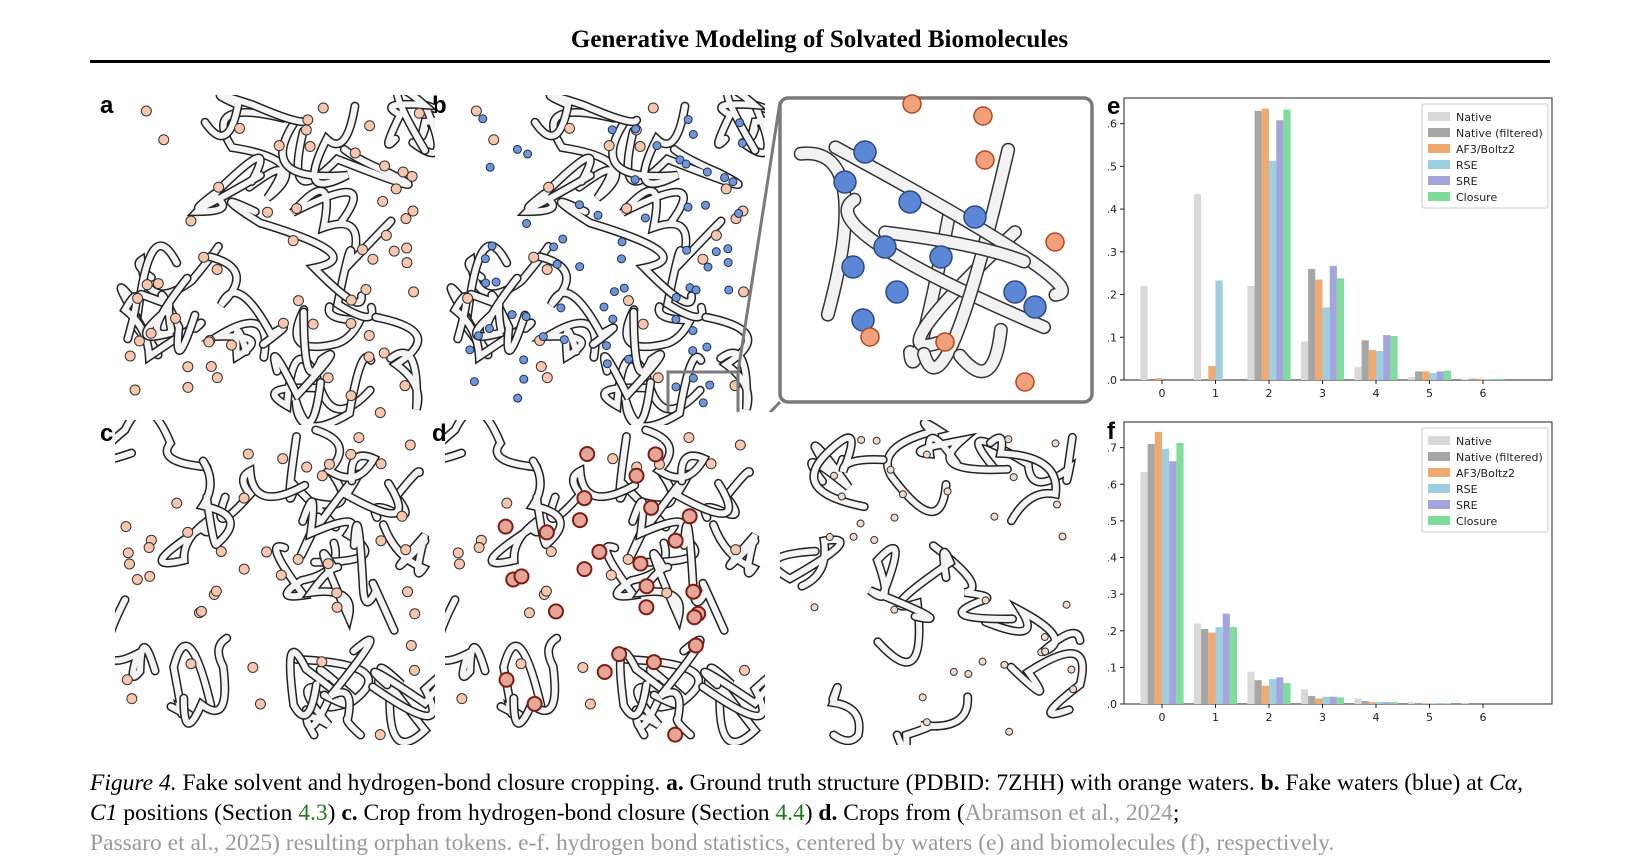 The height and width of the screenshot is (858, 1639). I want to click on x-tick-label: 4, so click(1376, 717).